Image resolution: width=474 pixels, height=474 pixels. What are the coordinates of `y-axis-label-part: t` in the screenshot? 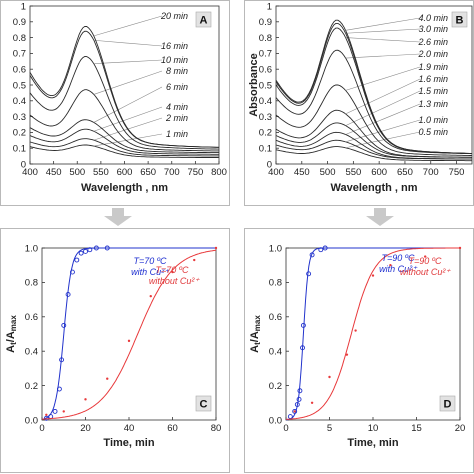 It's located at (257, 343).